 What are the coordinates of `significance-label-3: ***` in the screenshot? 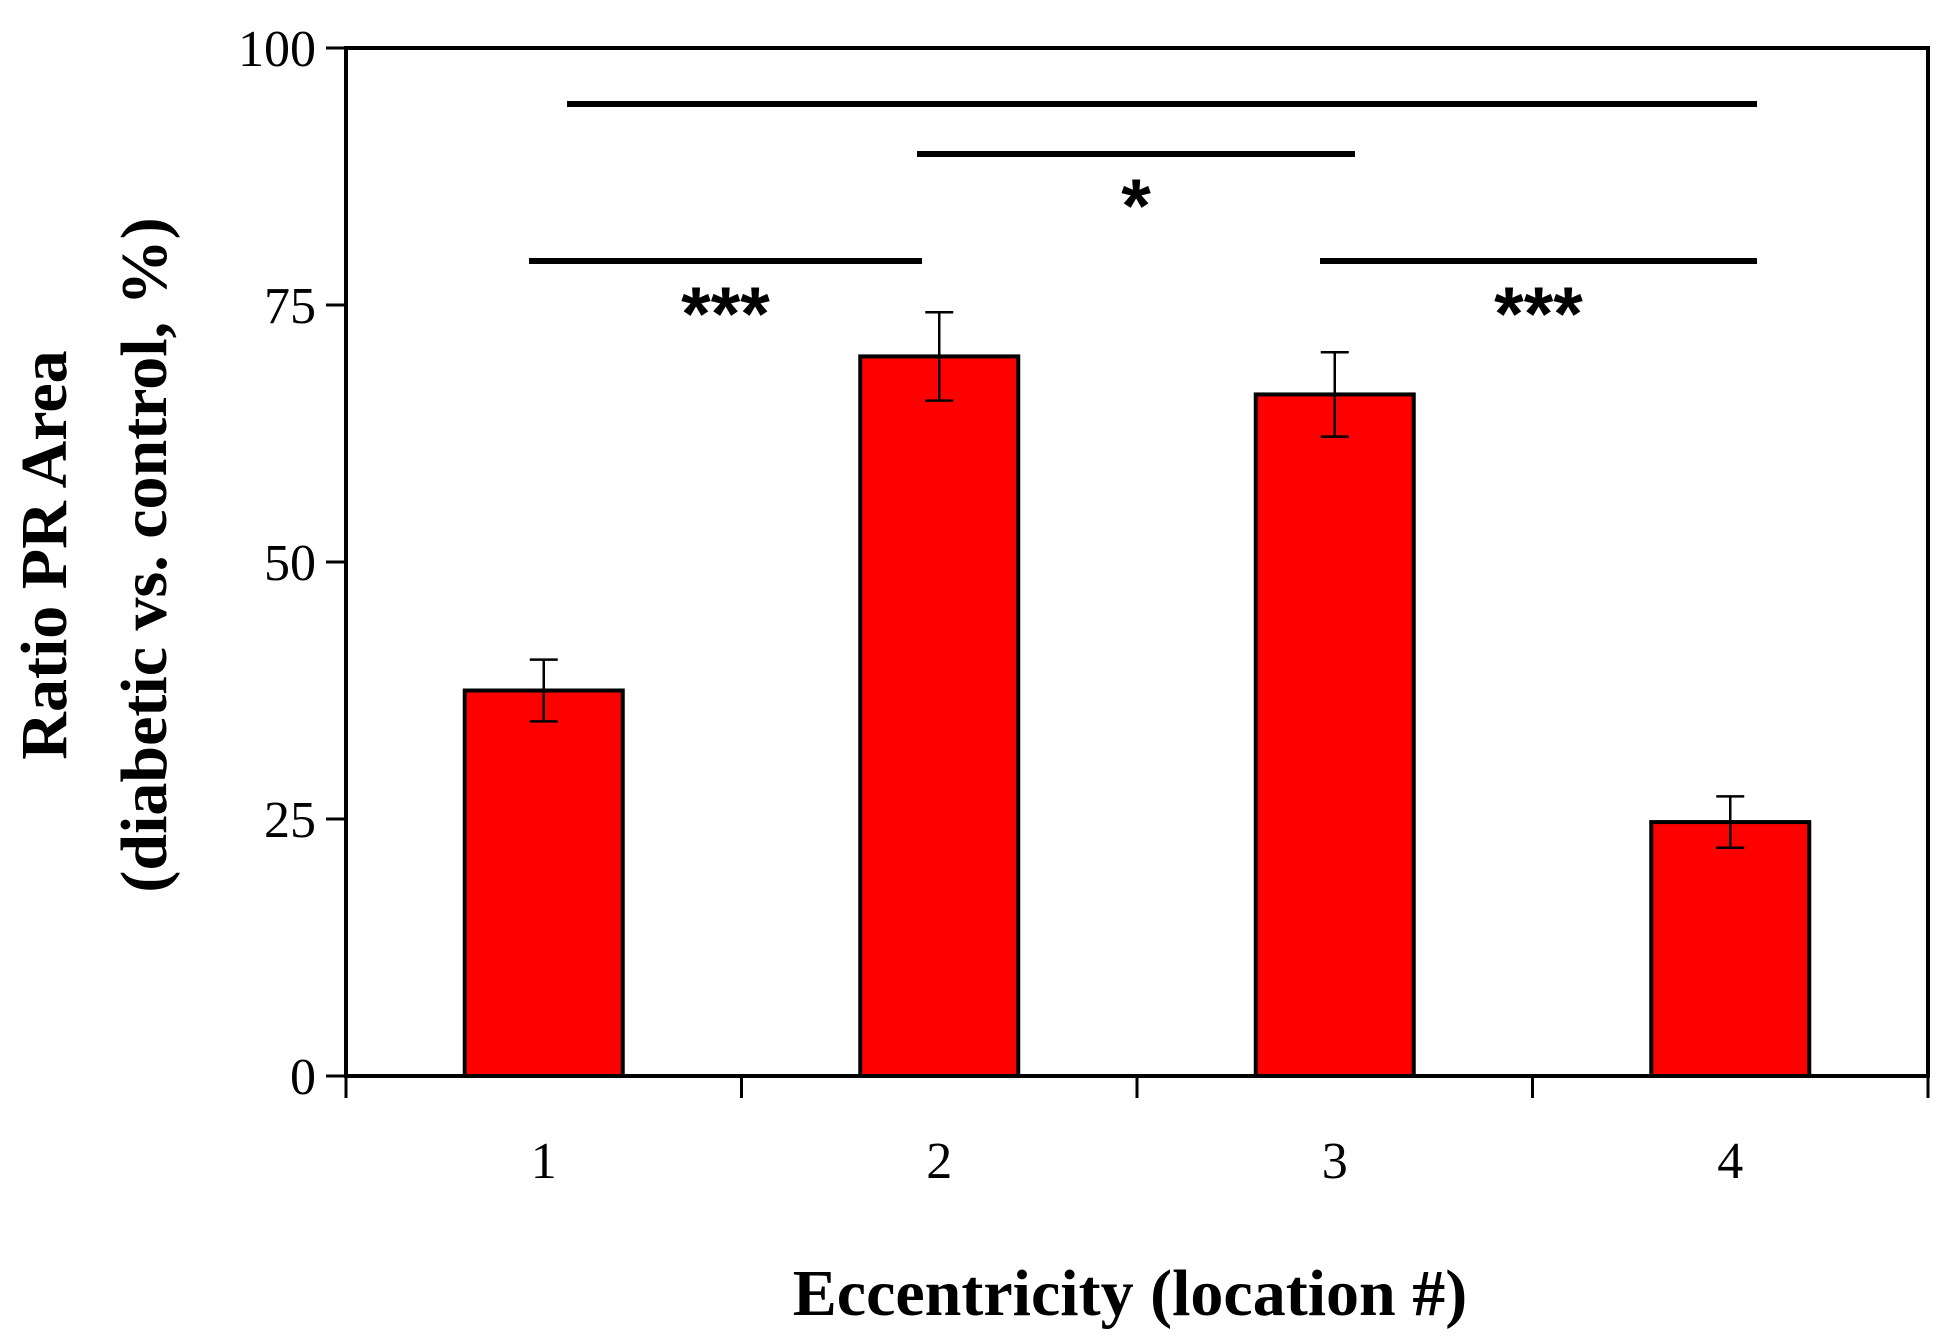 It's located at (725, 314).